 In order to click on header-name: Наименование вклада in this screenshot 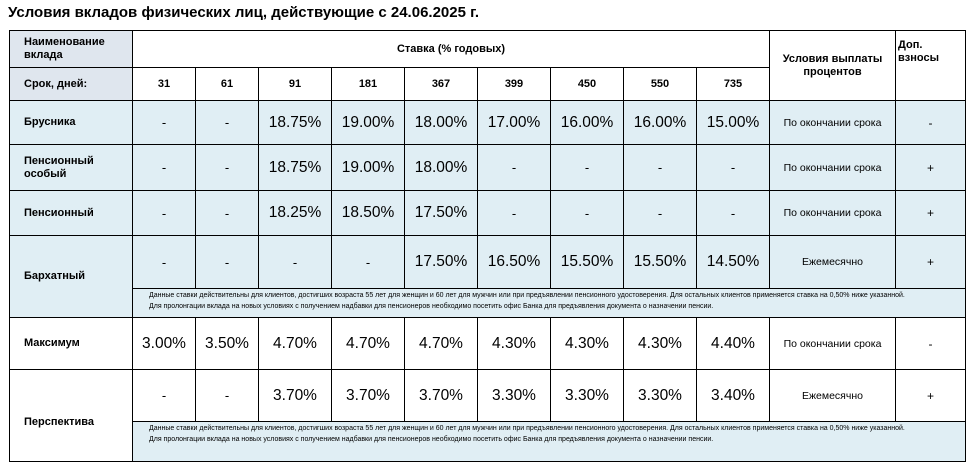, I will do `click(71, 49)`.